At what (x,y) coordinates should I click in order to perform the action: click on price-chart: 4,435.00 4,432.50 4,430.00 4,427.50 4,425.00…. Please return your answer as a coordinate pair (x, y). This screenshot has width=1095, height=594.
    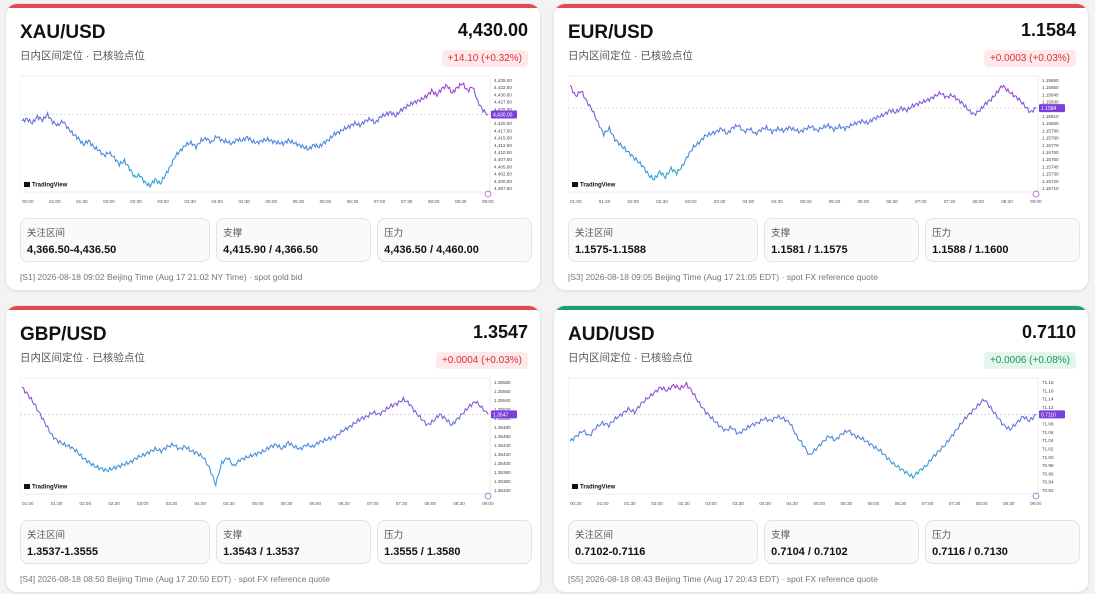
    Looking at the image, I should click on (275, 142).